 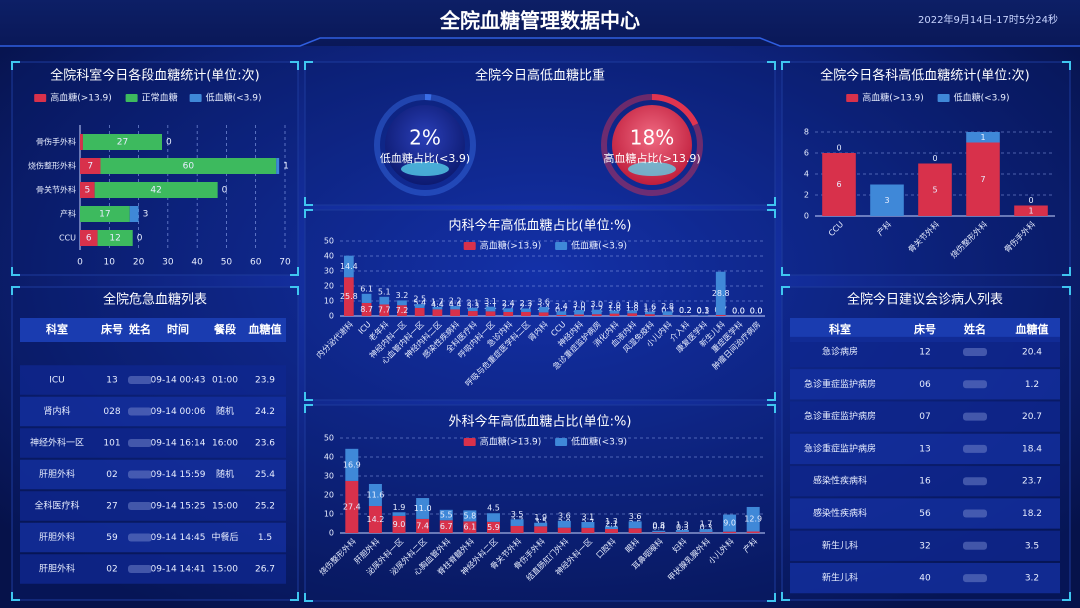 I want to click on data-label: 1.8, so click(x=632, y=305).